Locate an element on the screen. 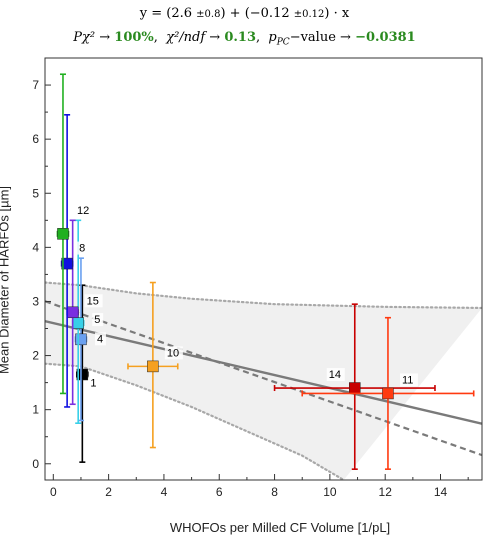  point-label: 12 is located at coordinates (83, 211).